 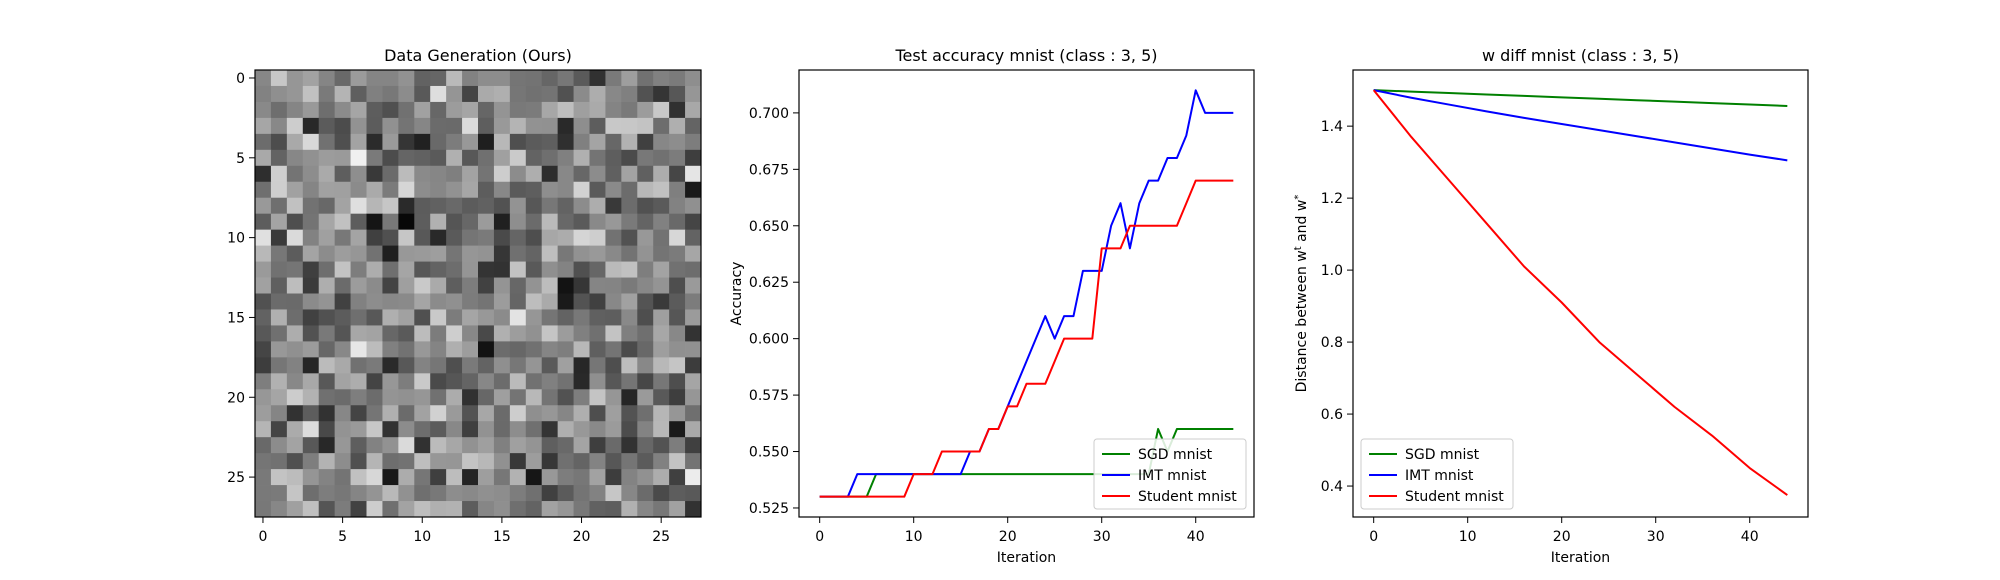 I want to click on accuracy-y-ticks: 0.525 0.550 0.575 0.600 0.625 0.650 0.675 0.700, so click(x=774, y=311).